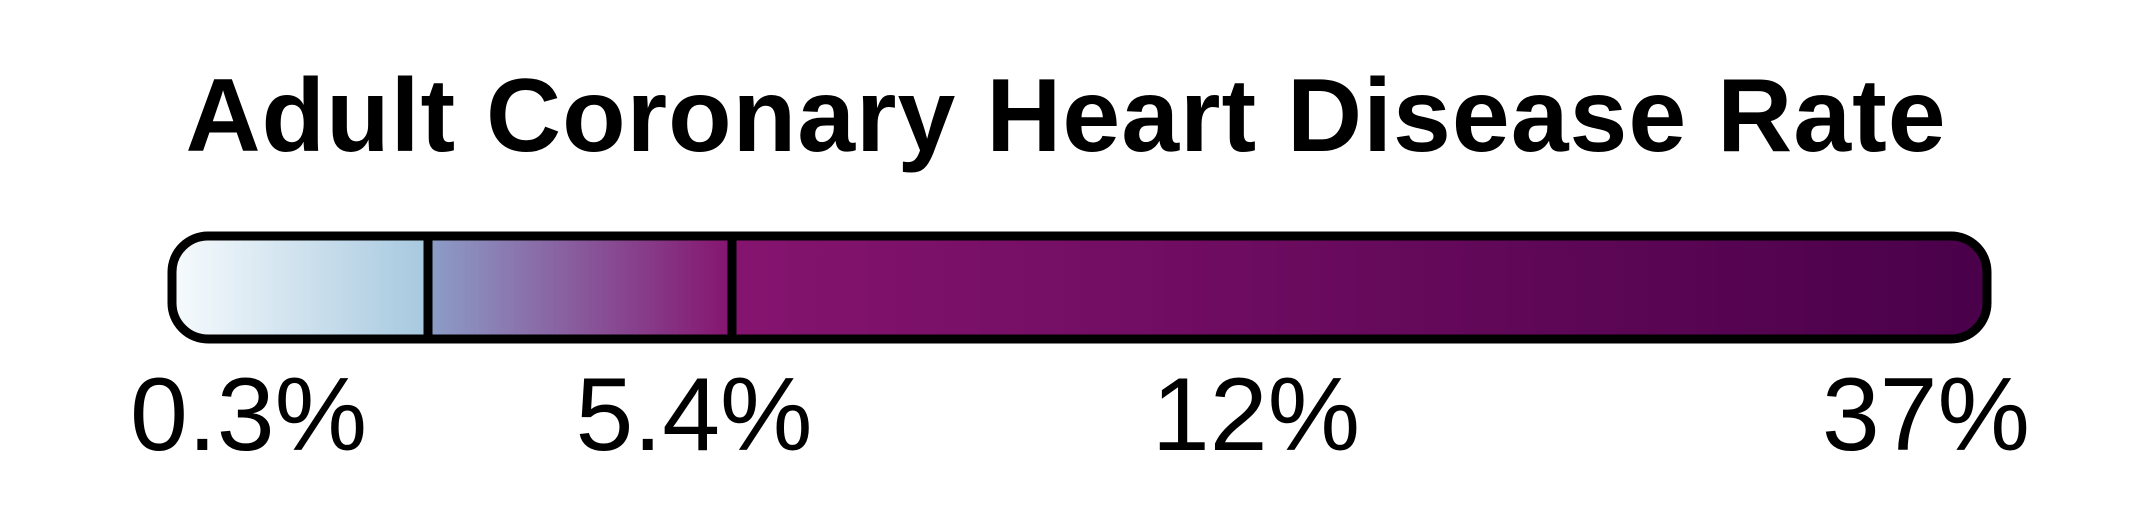 This screenshot has width=2132, height=512. Describe the element at coordinates (1256, 415) in the screenshot. I see `tick-label-3: 12%` at that location.